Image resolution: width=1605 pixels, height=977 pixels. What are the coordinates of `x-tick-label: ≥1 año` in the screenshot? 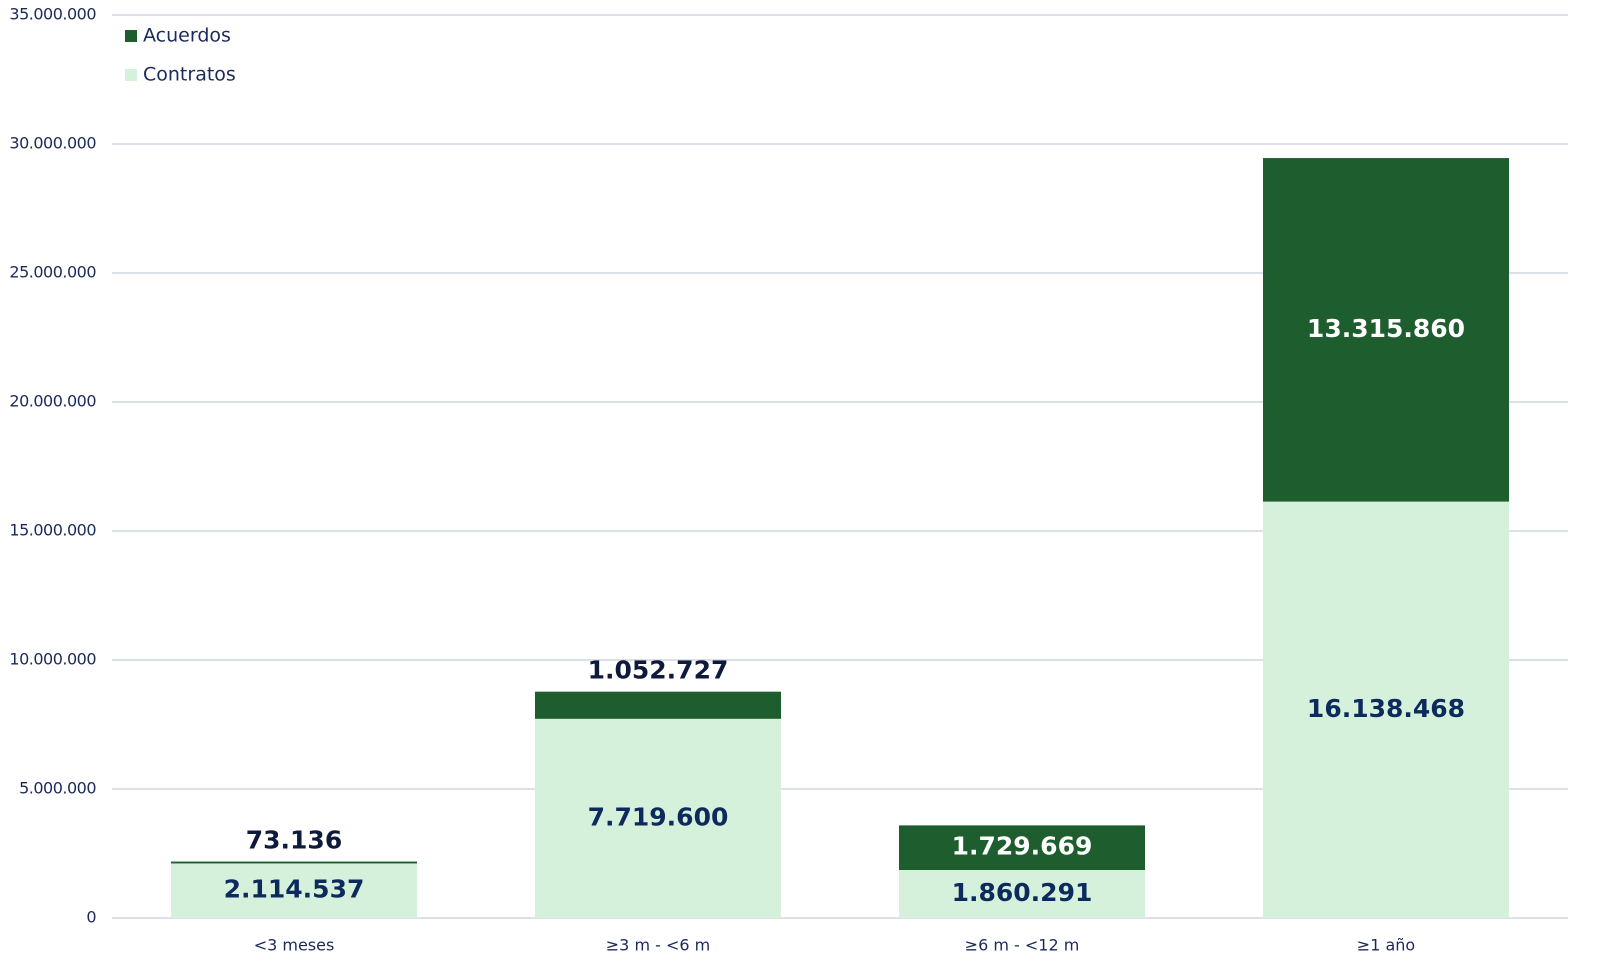 It's located at (1386, 945).